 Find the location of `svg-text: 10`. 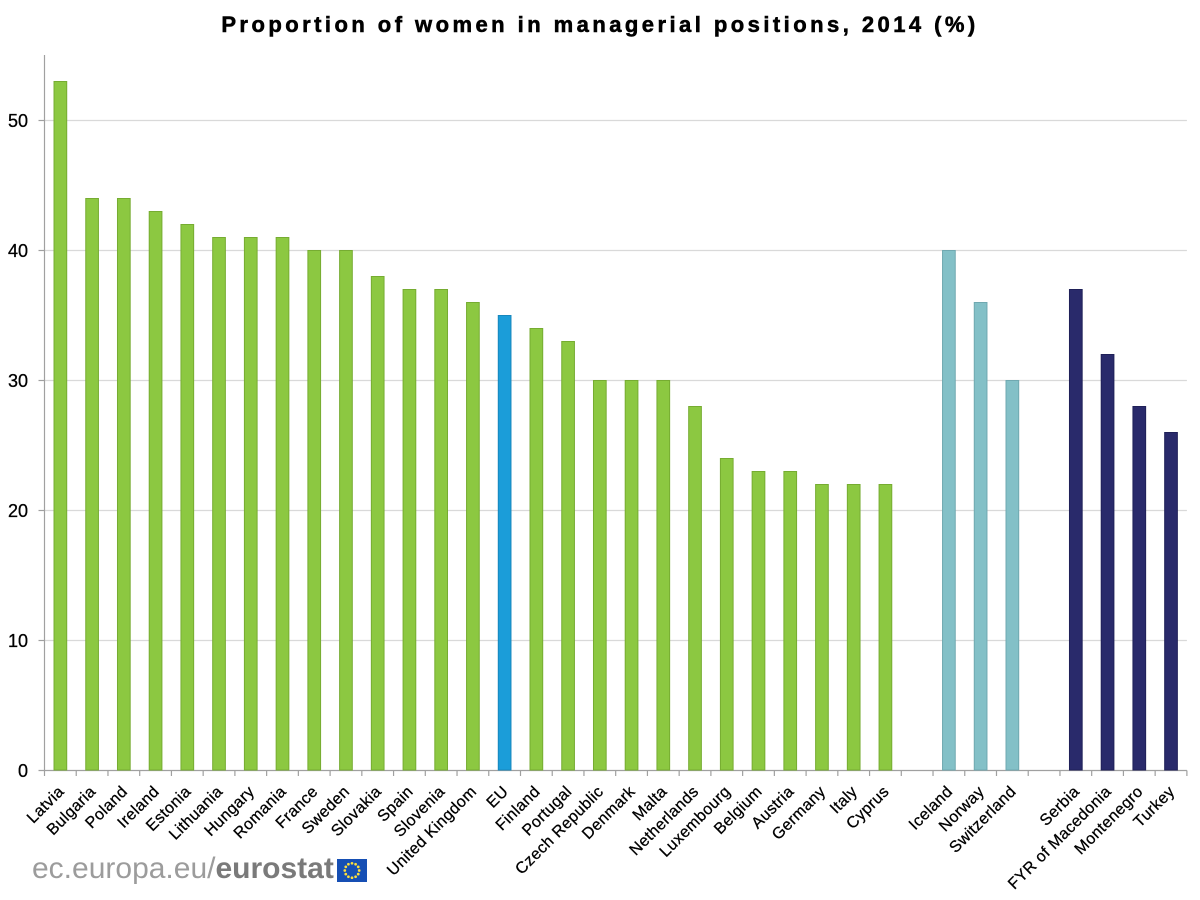

svg-text: 10 is located at coordinates (18, 641).